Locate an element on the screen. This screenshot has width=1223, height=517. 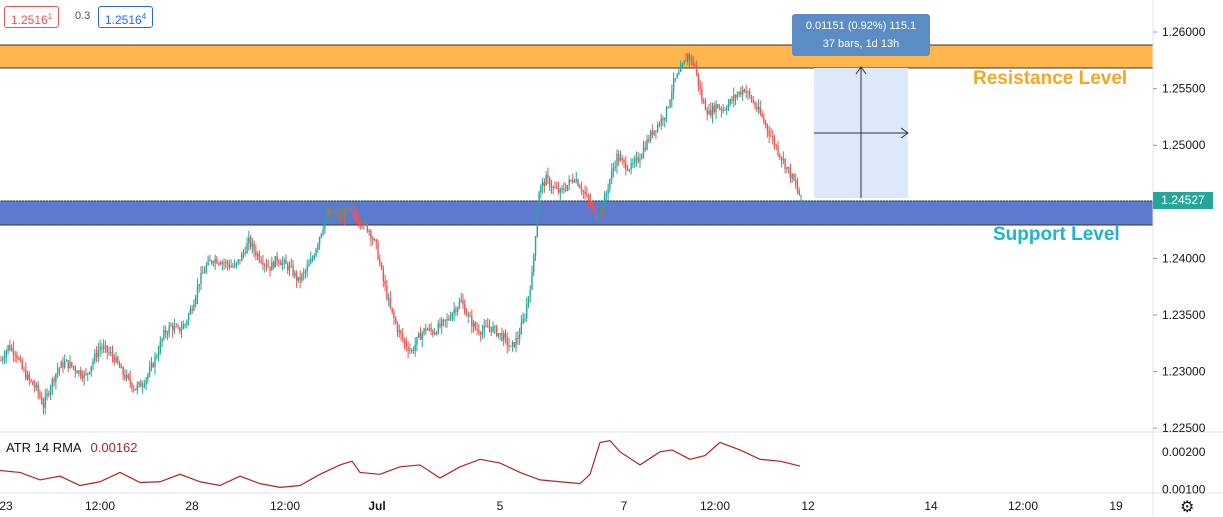
ask-price-box: 1.25164 is located at coordinates (126, 17).